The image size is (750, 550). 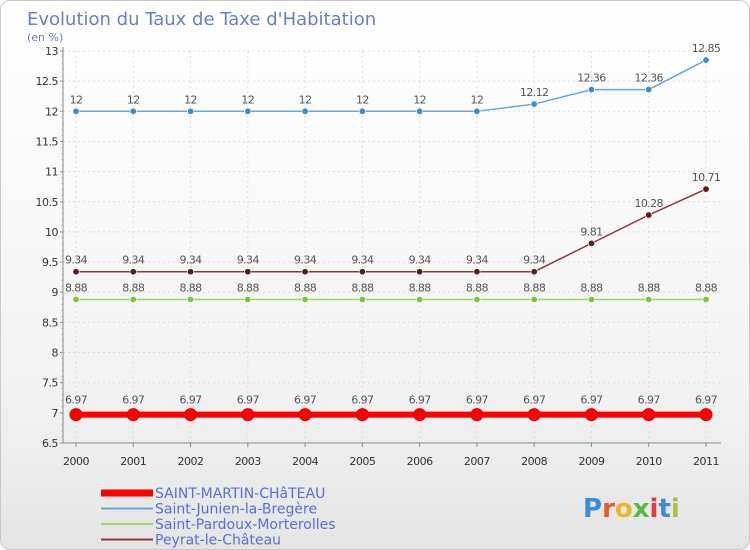 I want to click on x-tick-label: 2008, so click(x=534, y=461).